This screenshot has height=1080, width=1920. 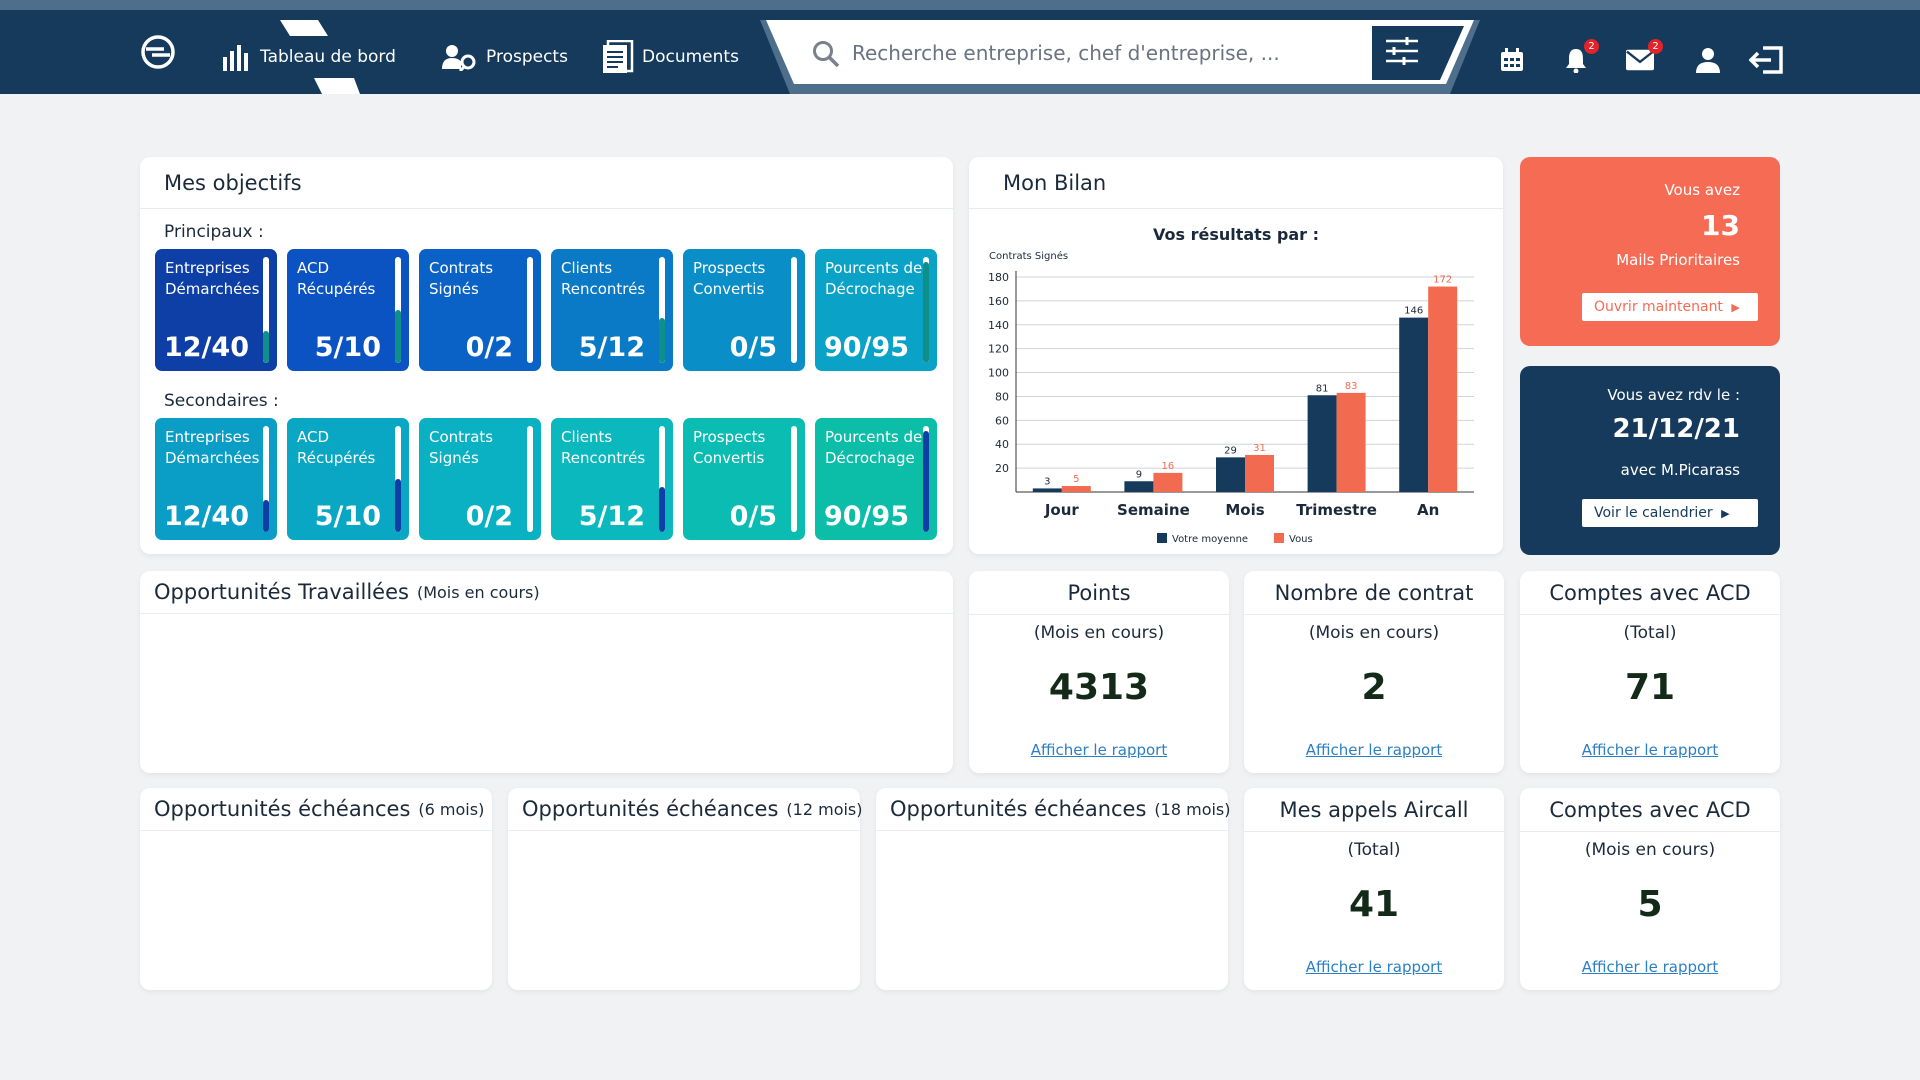 I want to click on stat-period: (Total), so click(x=1650, y=633).